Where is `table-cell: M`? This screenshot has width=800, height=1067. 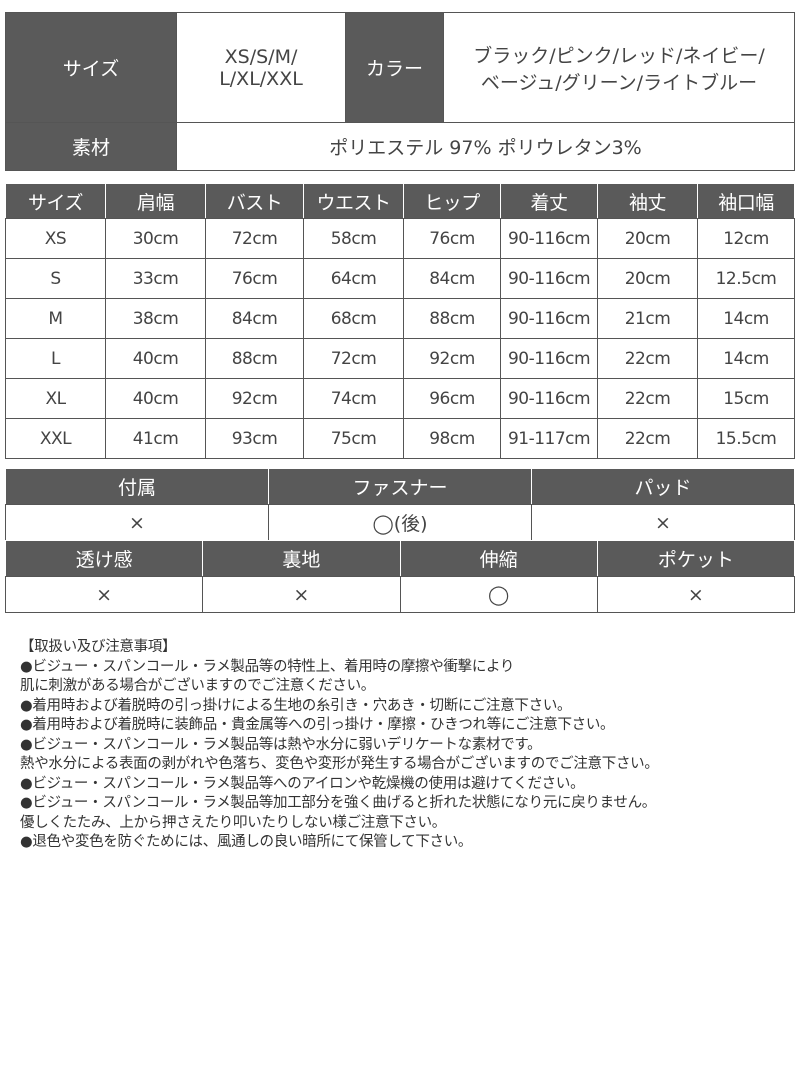
table-cell: M is located at coordinates (55, 318).